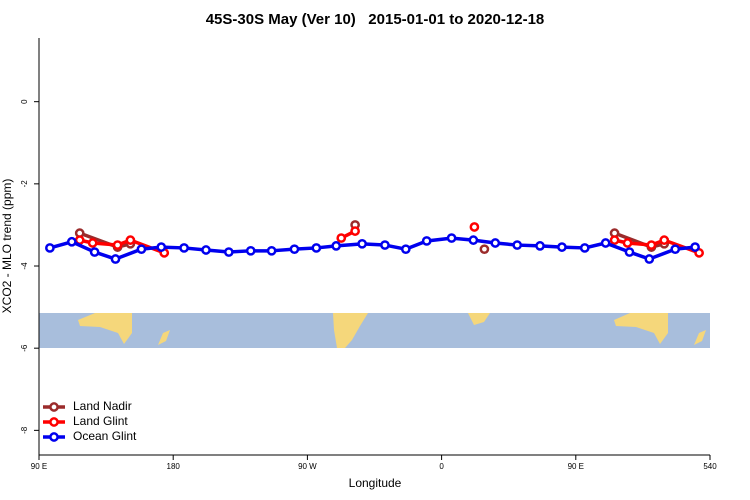  I want to click on y-tick-label: -2, so click(24, 184).